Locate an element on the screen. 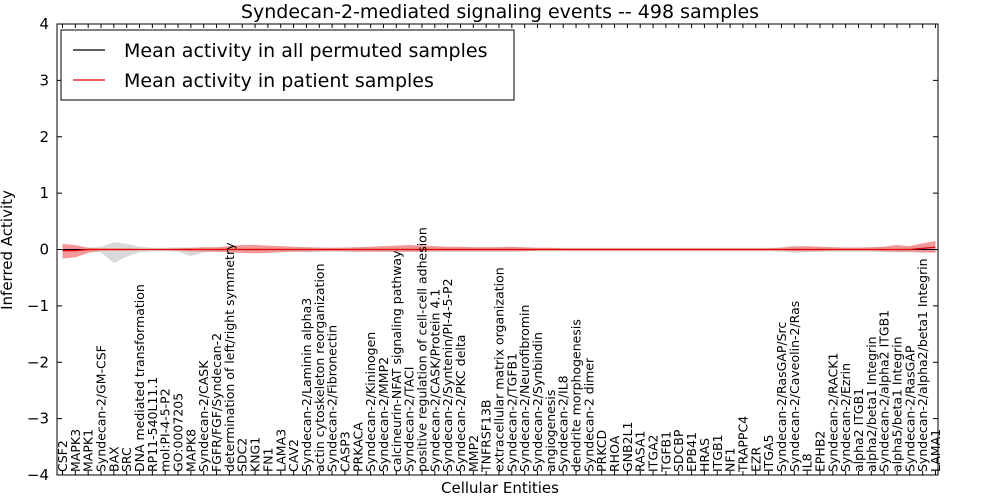 The height and width of the screenshot is (500, 1000). series-lines is located at coordinates (499, 249).